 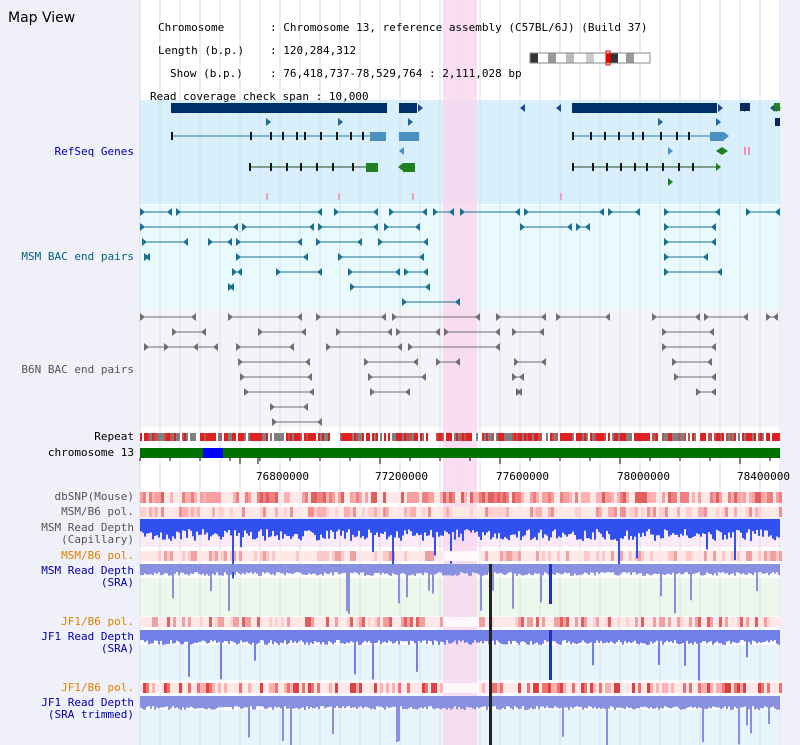 I want to click on track-label-jf1-b6-pol-1: JF1/B6 pol., so click(x=97, y=621).